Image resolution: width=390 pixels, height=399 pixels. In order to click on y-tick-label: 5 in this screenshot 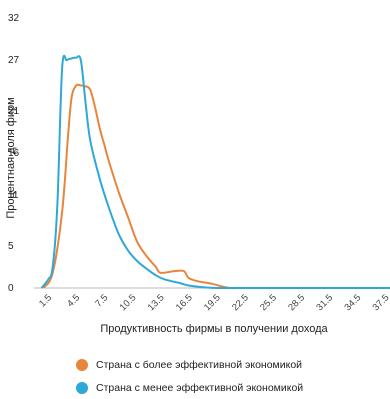, I will do `click(11, 246)`.